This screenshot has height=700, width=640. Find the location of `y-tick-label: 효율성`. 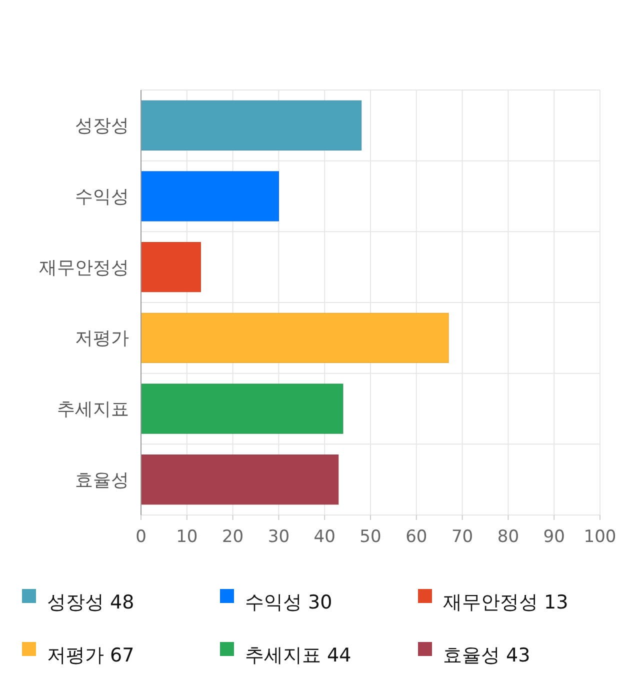

y-tick-label: 효율성 is located at coordinates (102, 480).